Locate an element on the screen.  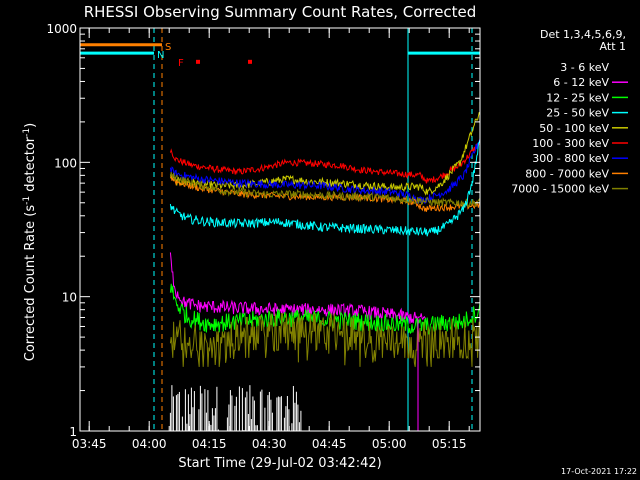
legend-label-2: 12 - 25 keV is located at coordinates (577, 97).